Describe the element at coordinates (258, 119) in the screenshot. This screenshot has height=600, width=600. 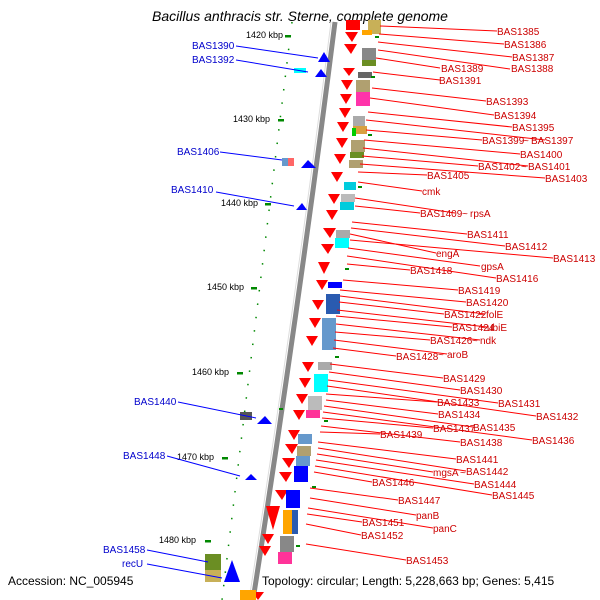
I see `scale-tick: 1430 kbp` at that location.